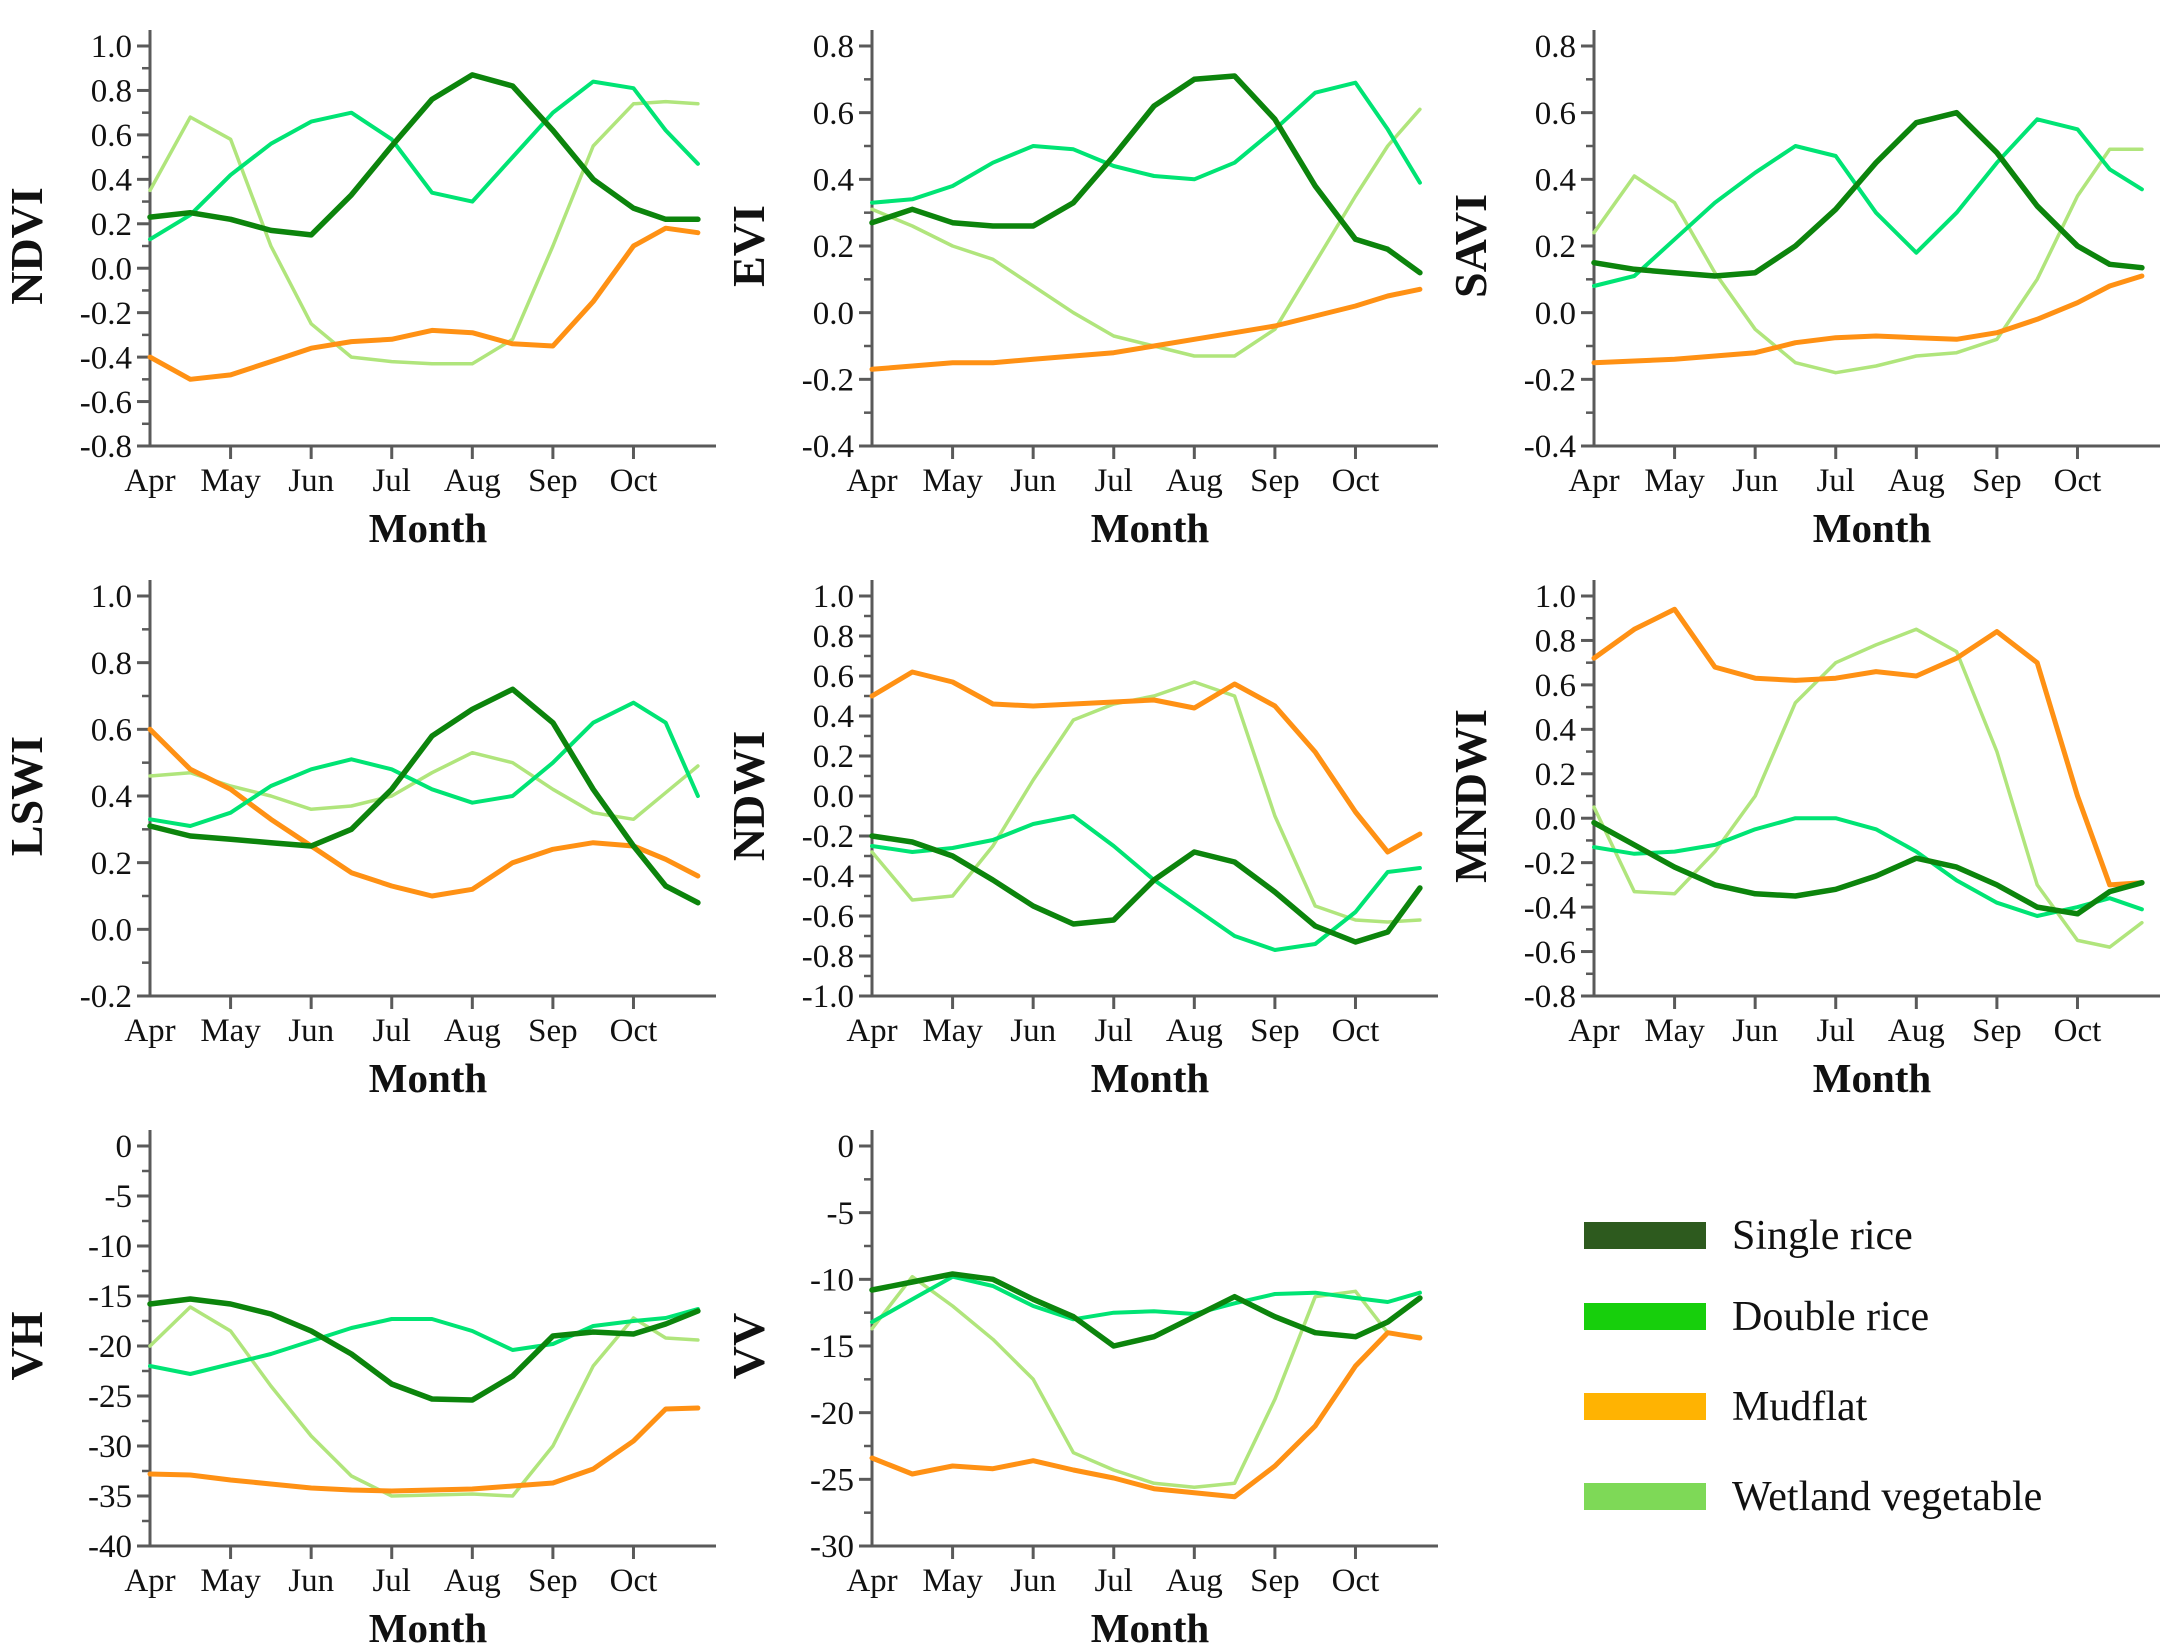 The width and height of the screenshot is (2166, 1650). Describe the element at coordinates (748, 1346) in the screenshot. I see `y-axis-title: VV` at that location.